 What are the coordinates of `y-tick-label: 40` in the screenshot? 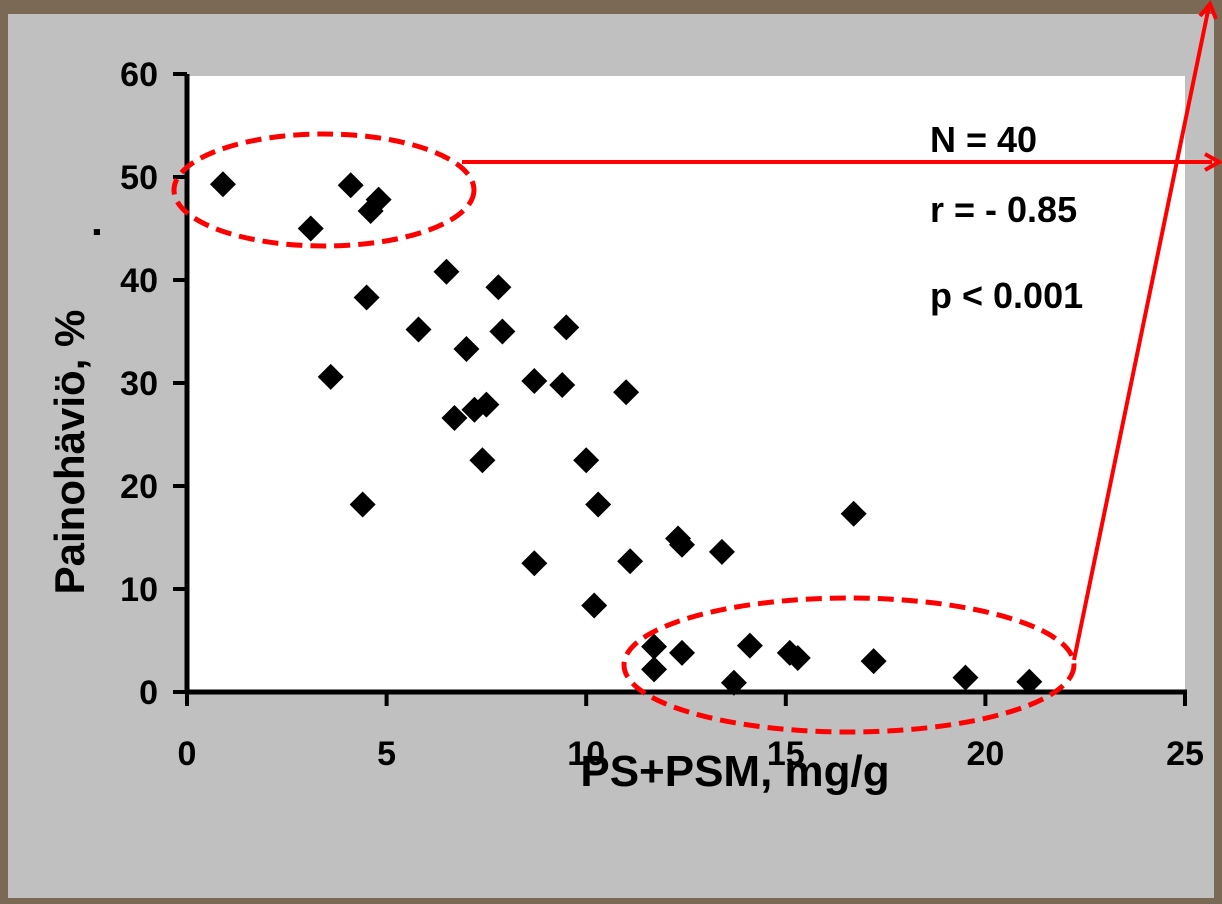 It's located at (139, 281).